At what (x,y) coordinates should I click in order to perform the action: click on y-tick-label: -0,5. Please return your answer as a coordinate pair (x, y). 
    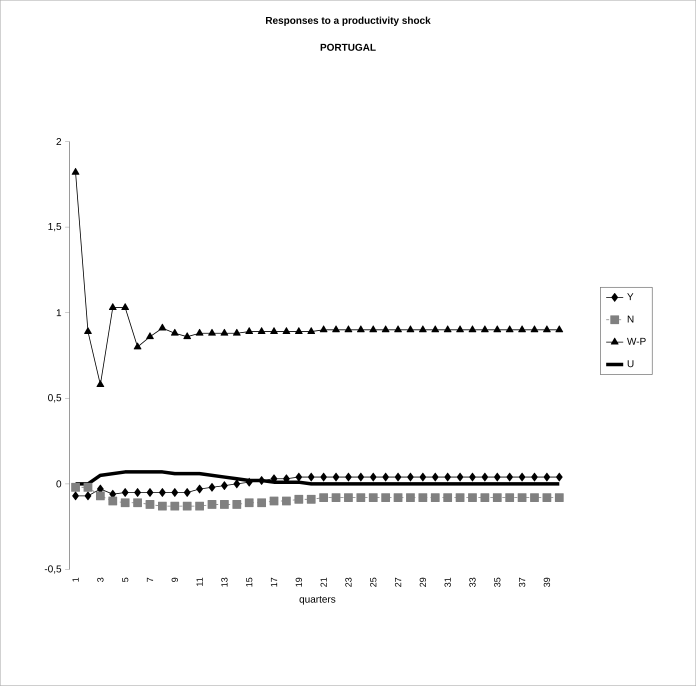
    Looking at the image, I should click on (53, 569).